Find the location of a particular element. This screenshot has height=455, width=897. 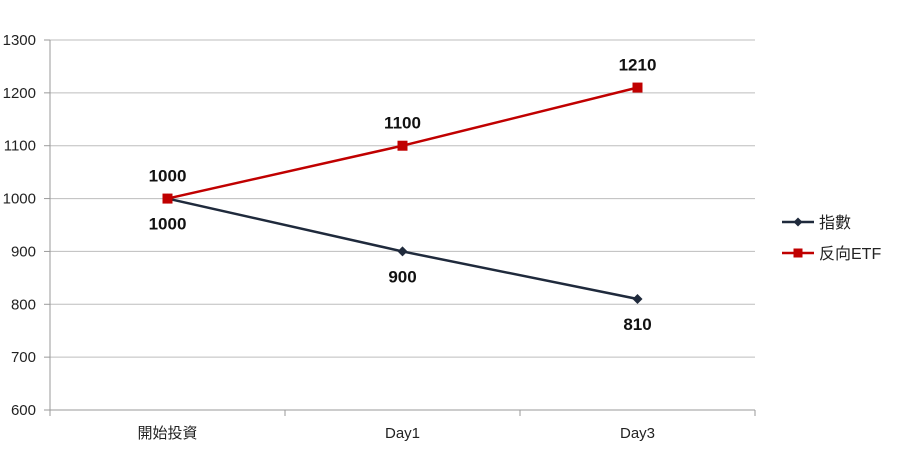

y-tick-label: 600 is located at coordinates (23, 410).